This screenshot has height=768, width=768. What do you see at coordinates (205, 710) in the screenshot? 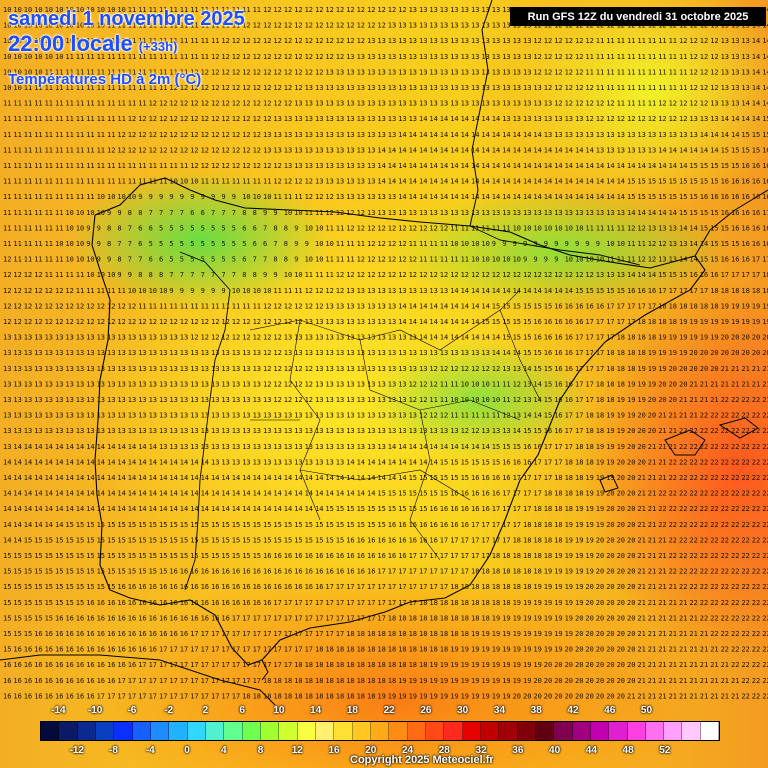
I see `legend-top-label: 2` at bounding box center [205, 710].